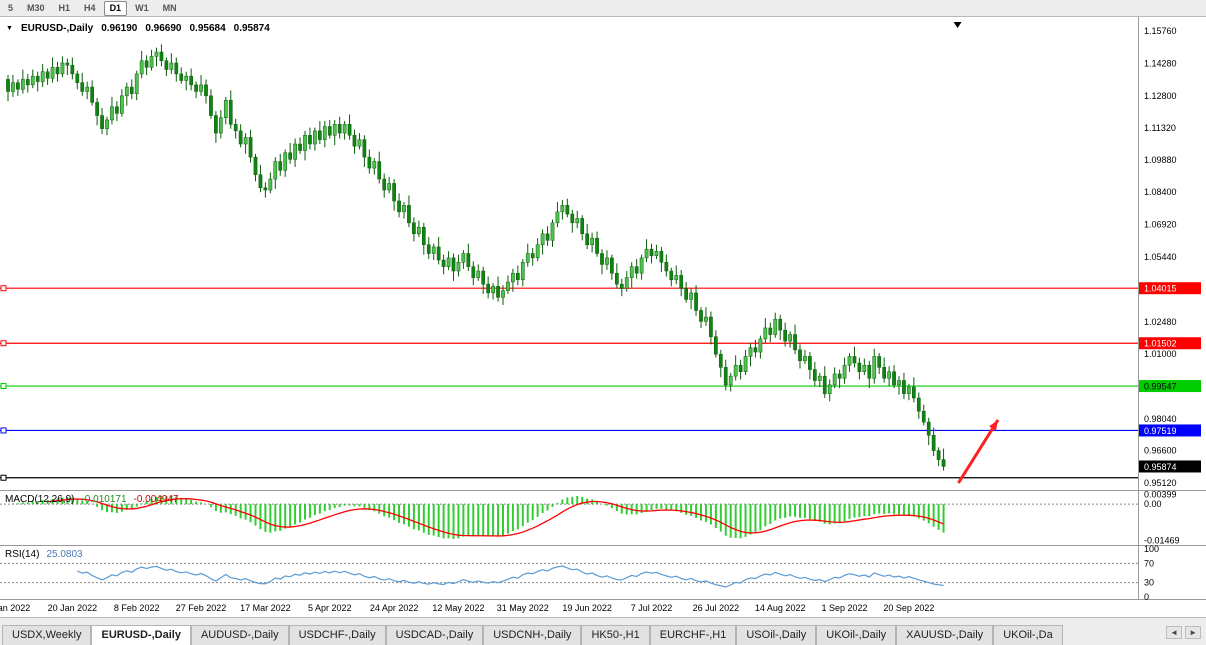 The height and width of the screenshot is (645, 1206). Describe the element at coordinates (532, 635) in the screenshot. I see `tab-usdcnh-daily: USDCNH-,Daily` at that location.